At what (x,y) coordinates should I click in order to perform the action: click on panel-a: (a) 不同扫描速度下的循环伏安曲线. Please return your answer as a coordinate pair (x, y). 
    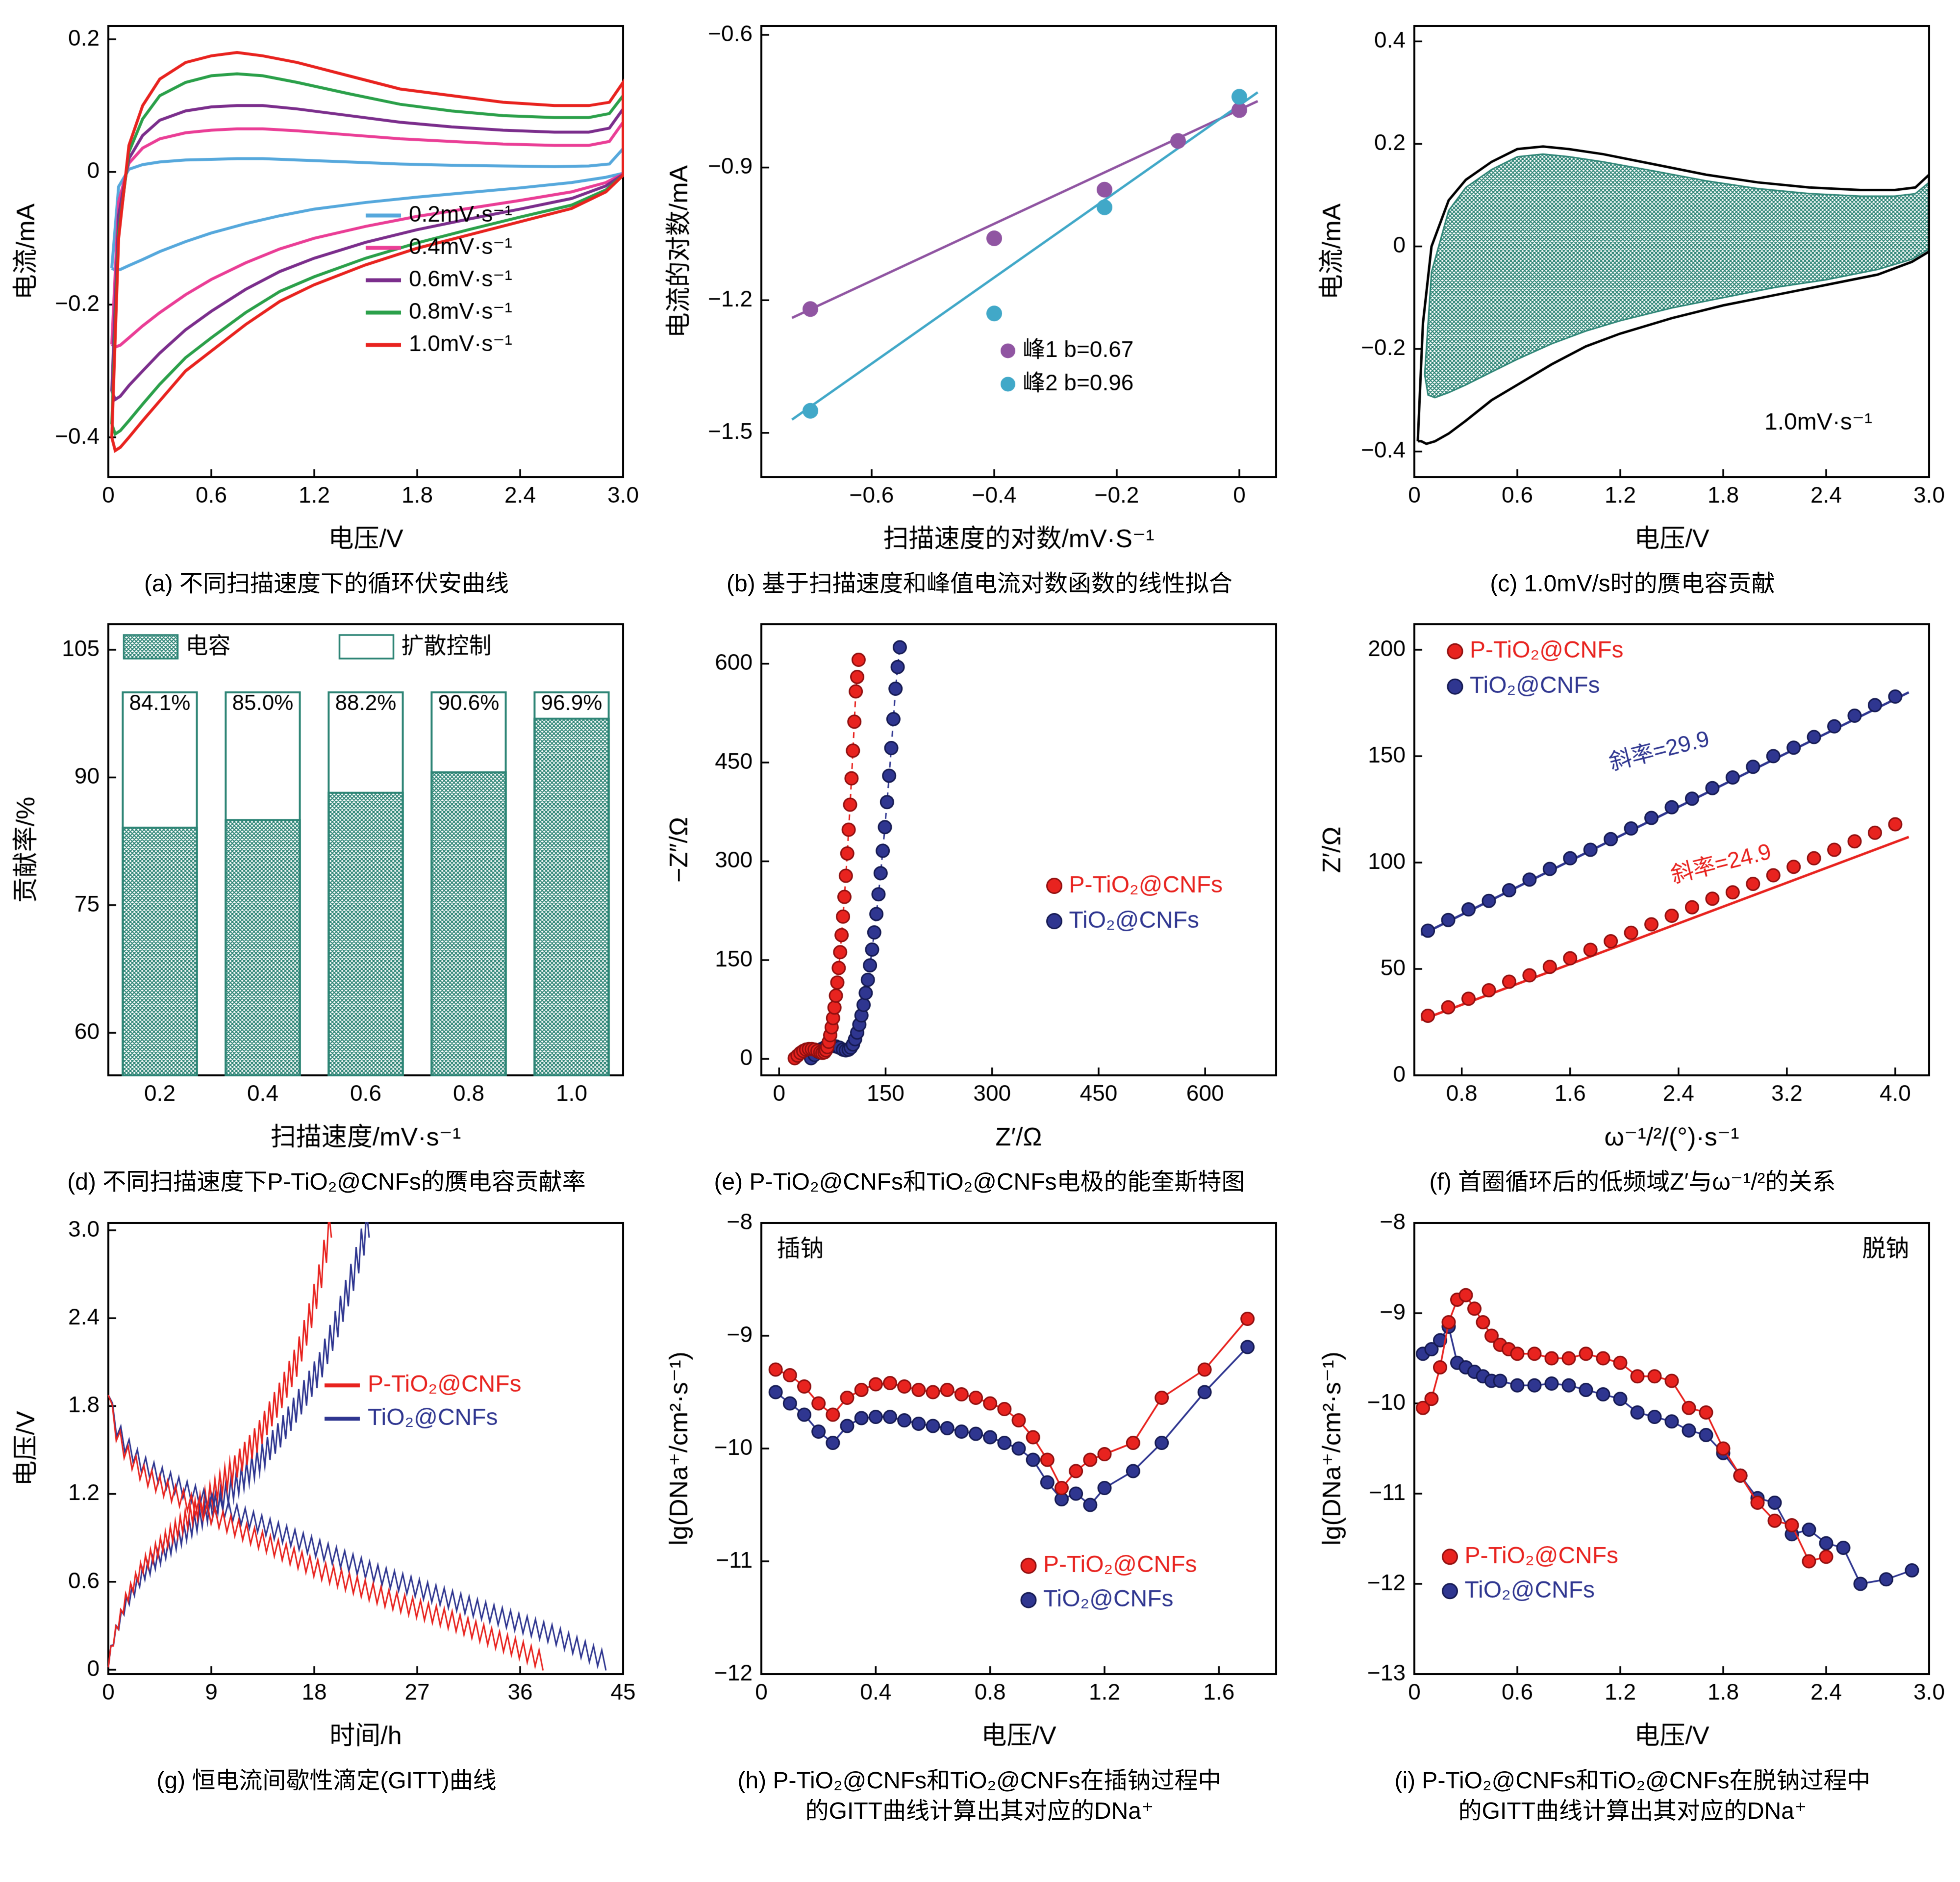
    Looking at the image, I should click on (326, 301).